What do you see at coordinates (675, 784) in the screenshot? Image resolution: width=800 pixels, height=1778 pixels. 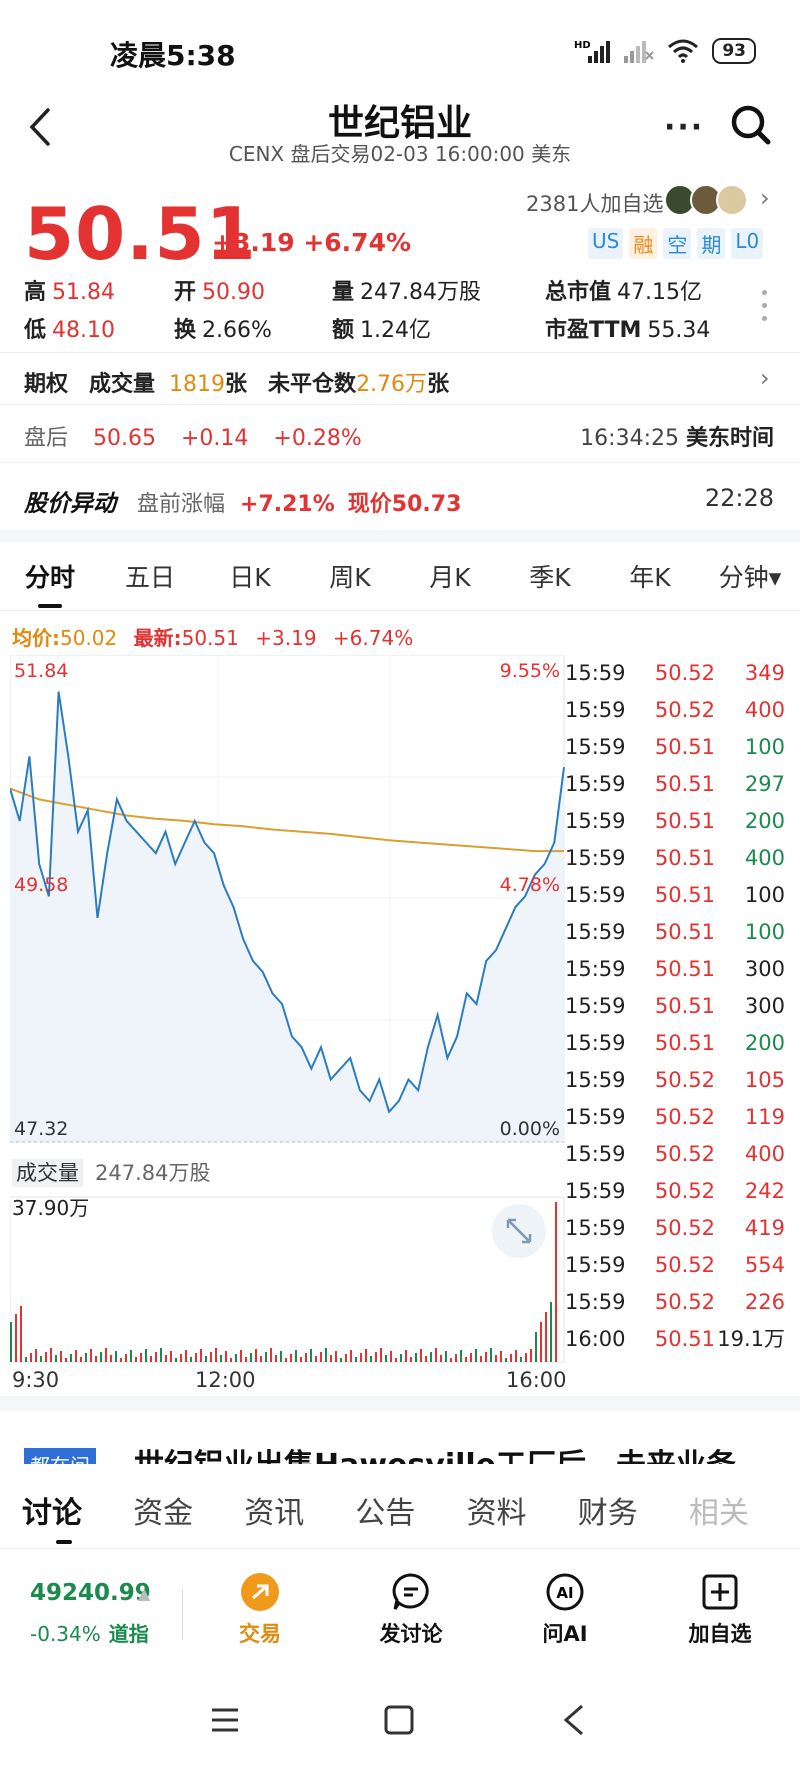 I see `tick-row: 15:59 50.51 297` at bounding box center [675, 784].